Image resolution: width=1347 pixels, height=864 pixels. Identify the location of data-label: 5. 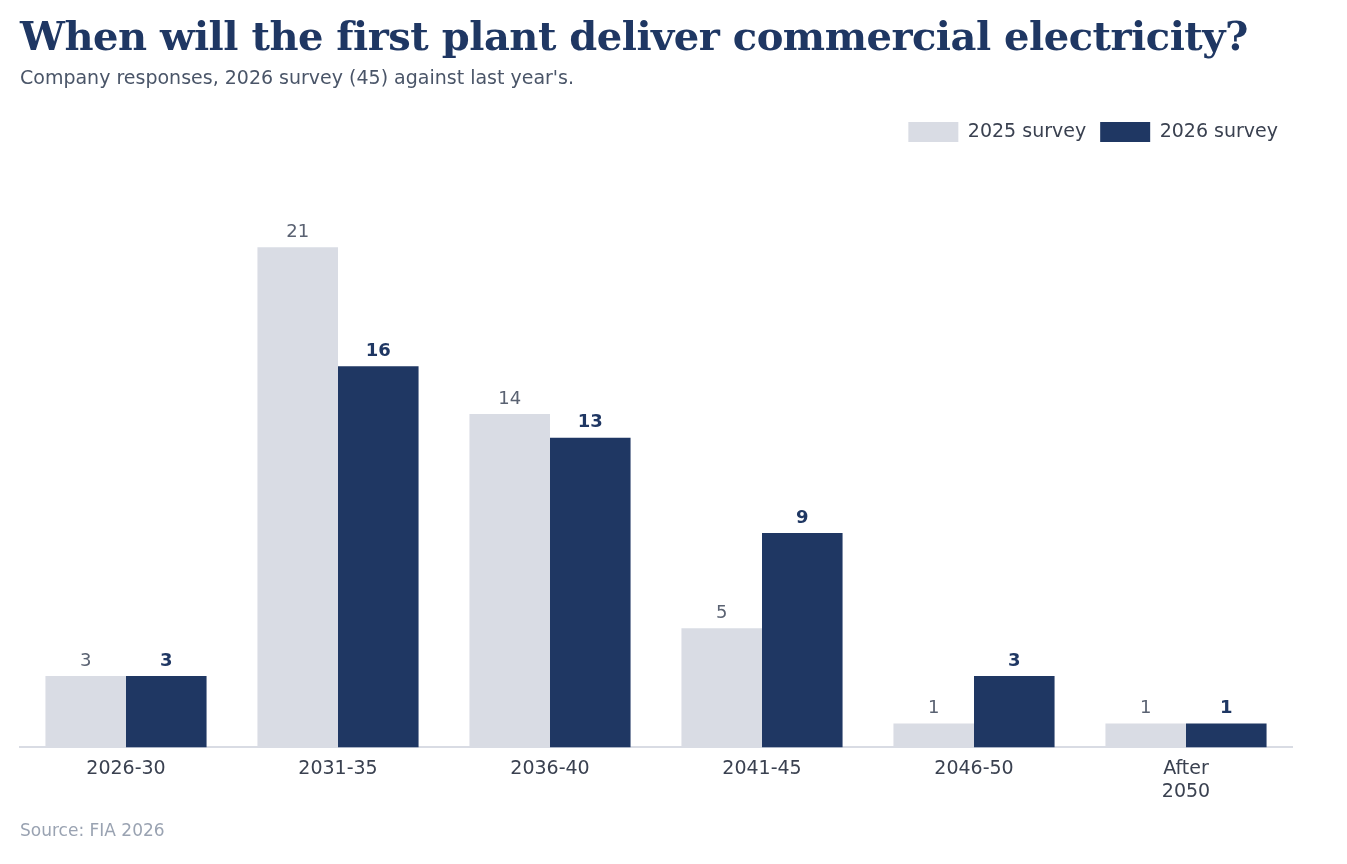
(721, 611).